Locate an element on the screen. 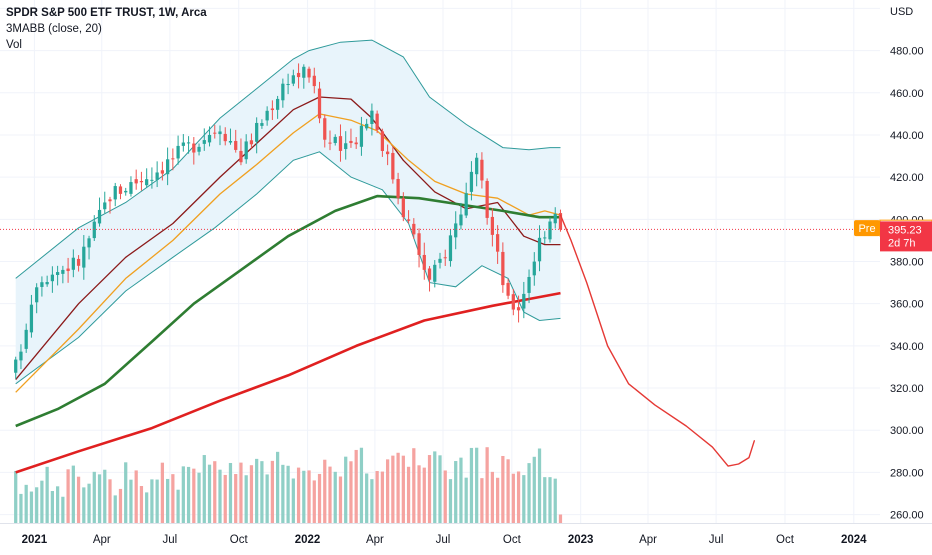  symbol-title: SPDR S&P 500 ETF TRUST, 1W, Arca is located at coordinates (106, 13).